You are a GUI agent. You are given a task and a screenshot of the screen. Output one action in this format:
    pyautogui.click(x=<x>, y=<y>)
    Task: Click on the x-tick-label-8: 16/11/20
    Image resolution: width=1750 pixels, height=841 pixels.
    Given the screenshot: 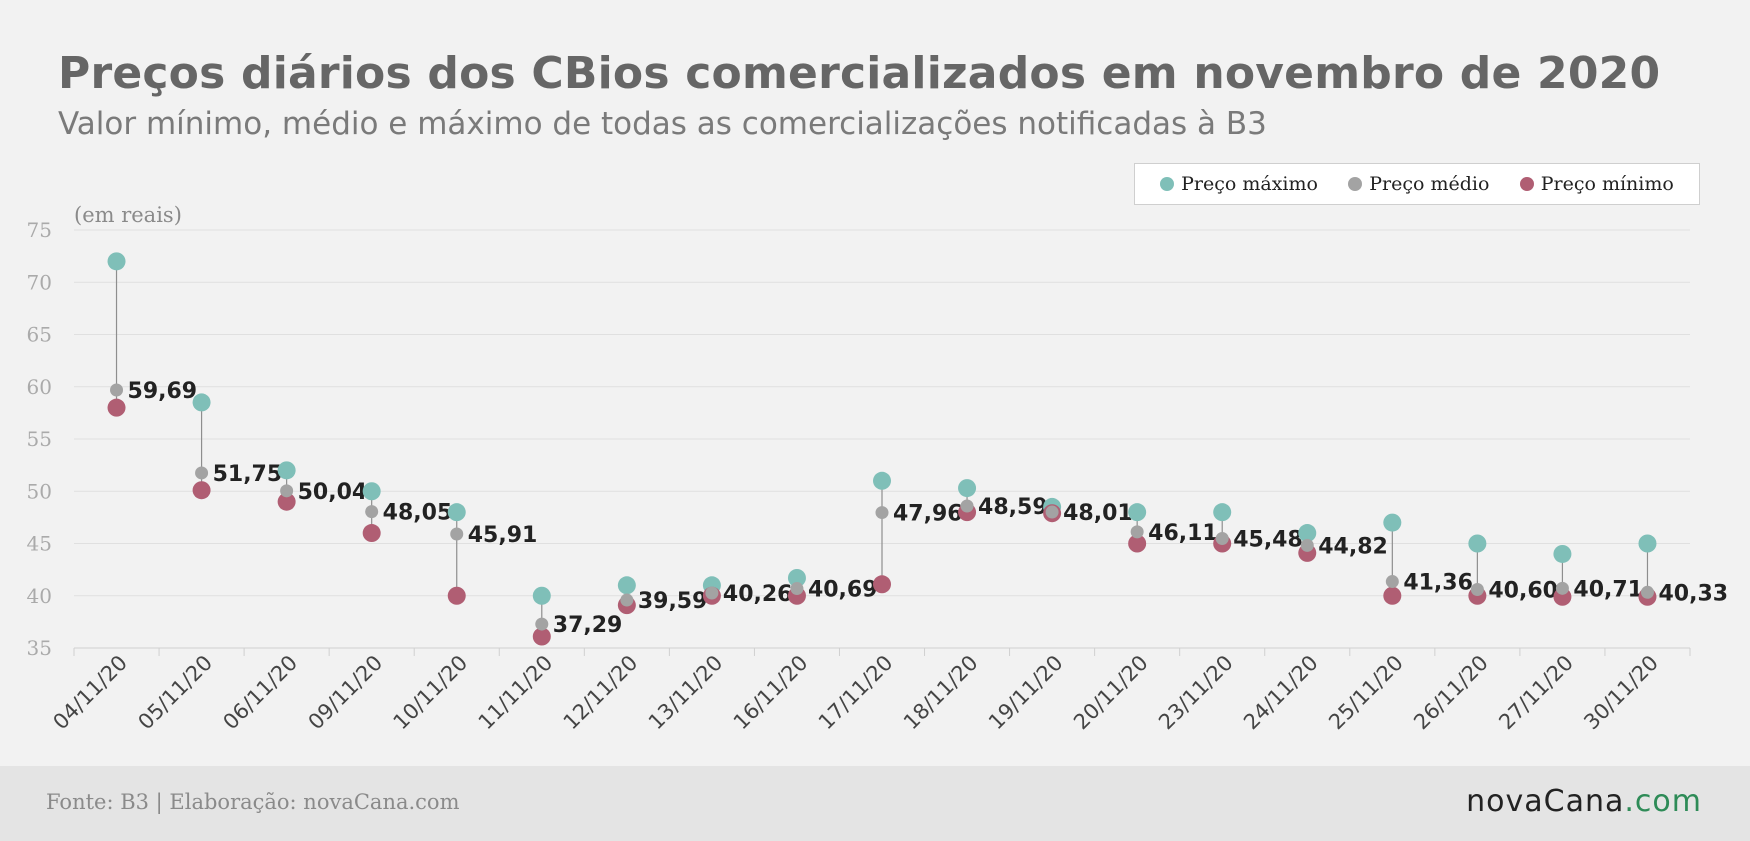 What is the action you would take?
    pyautogui.click(x=771, y=693)
    